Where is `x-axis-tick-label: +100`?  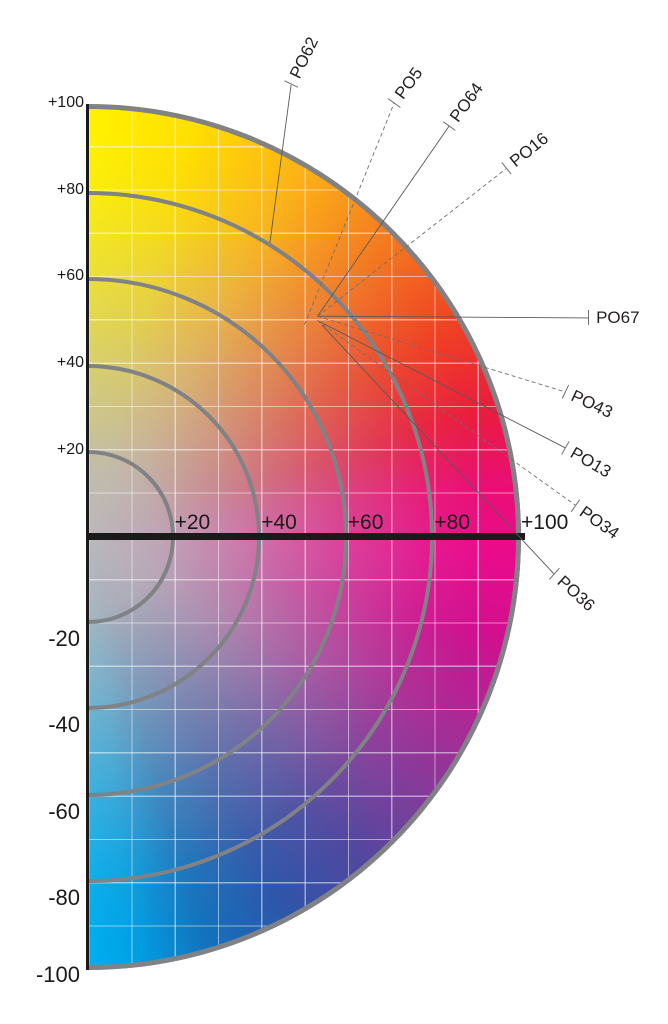 x-axis-tick-label: +100 is located at coordinates (545, 522).